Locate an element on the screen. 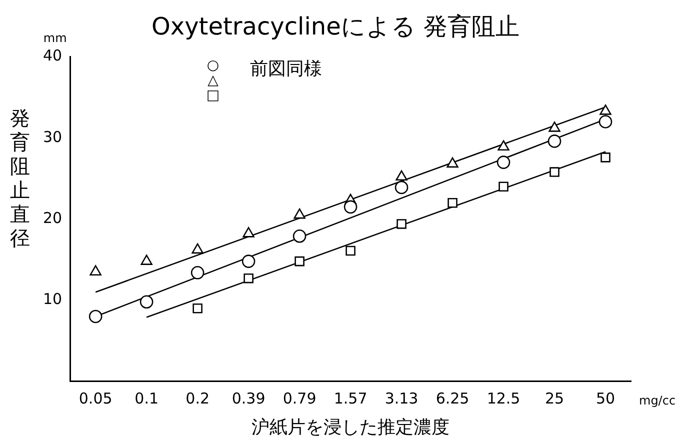 The height and width of the screenshot is (447, 689). x-tick-label: 0.1 is located at coordinates (146, 398).